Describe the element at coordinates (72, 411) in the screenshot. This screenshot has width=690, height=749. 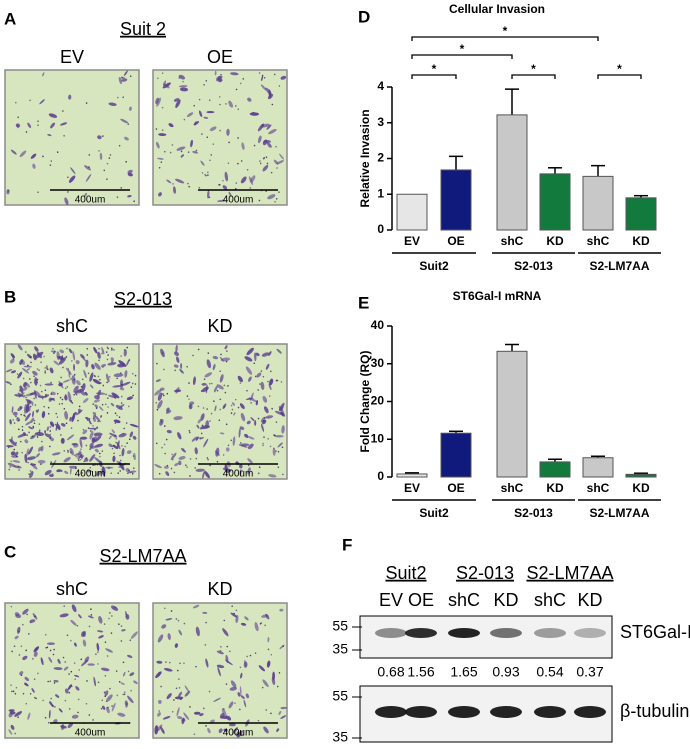
I see `cells` at that location.